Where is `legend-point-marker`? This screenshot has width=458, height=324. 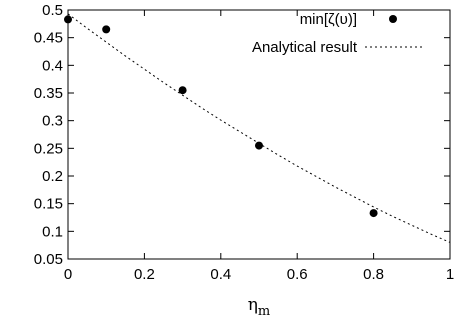
legend-point-marker is located at coordinates (393, 19).